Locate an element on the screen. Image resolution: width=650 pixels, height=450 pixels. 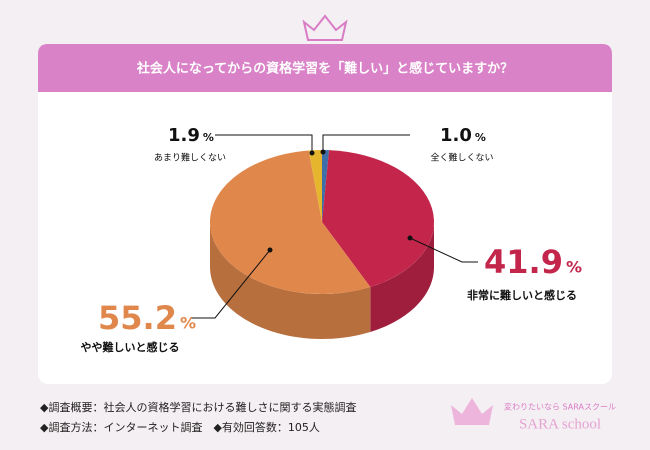
header-band is located at coordinates (325, 68).